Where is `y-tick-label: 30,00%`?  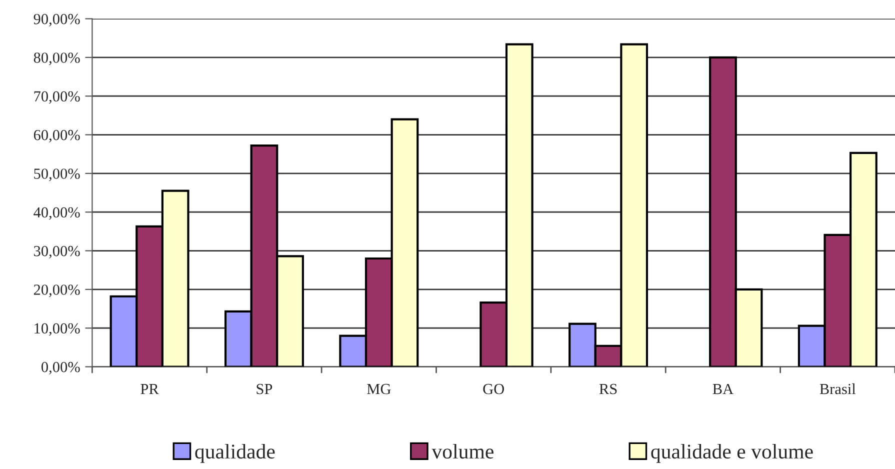 y-tick-label: 30,00% is located at coordinates (57, 252).